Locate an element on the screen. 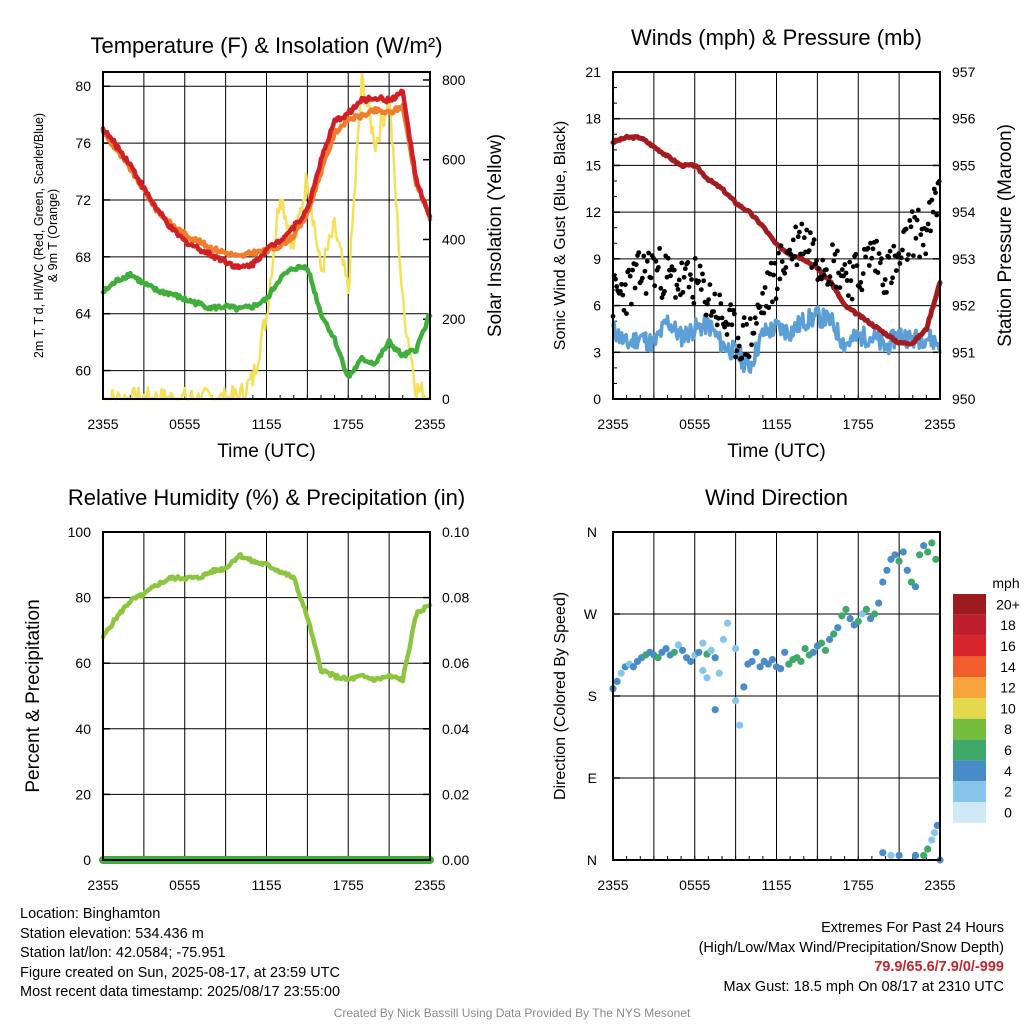  series-2m-t is located at coordinates (266, 179).